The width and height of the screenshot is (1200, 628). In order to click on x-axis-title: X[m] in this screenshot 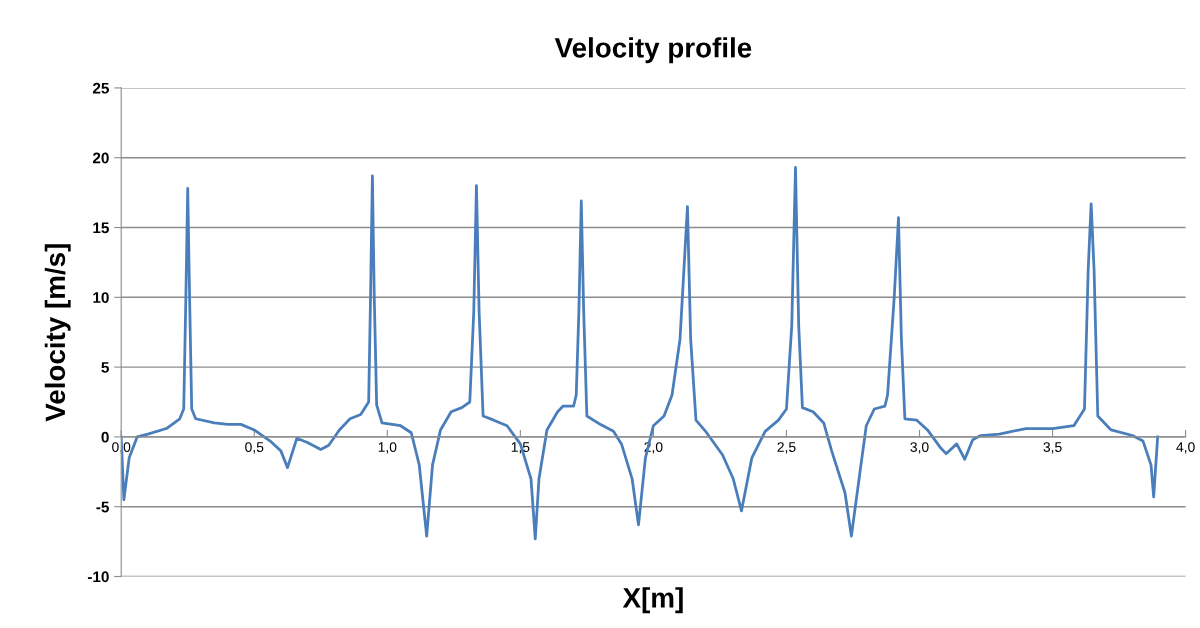, I will do `click(652, 600)`.